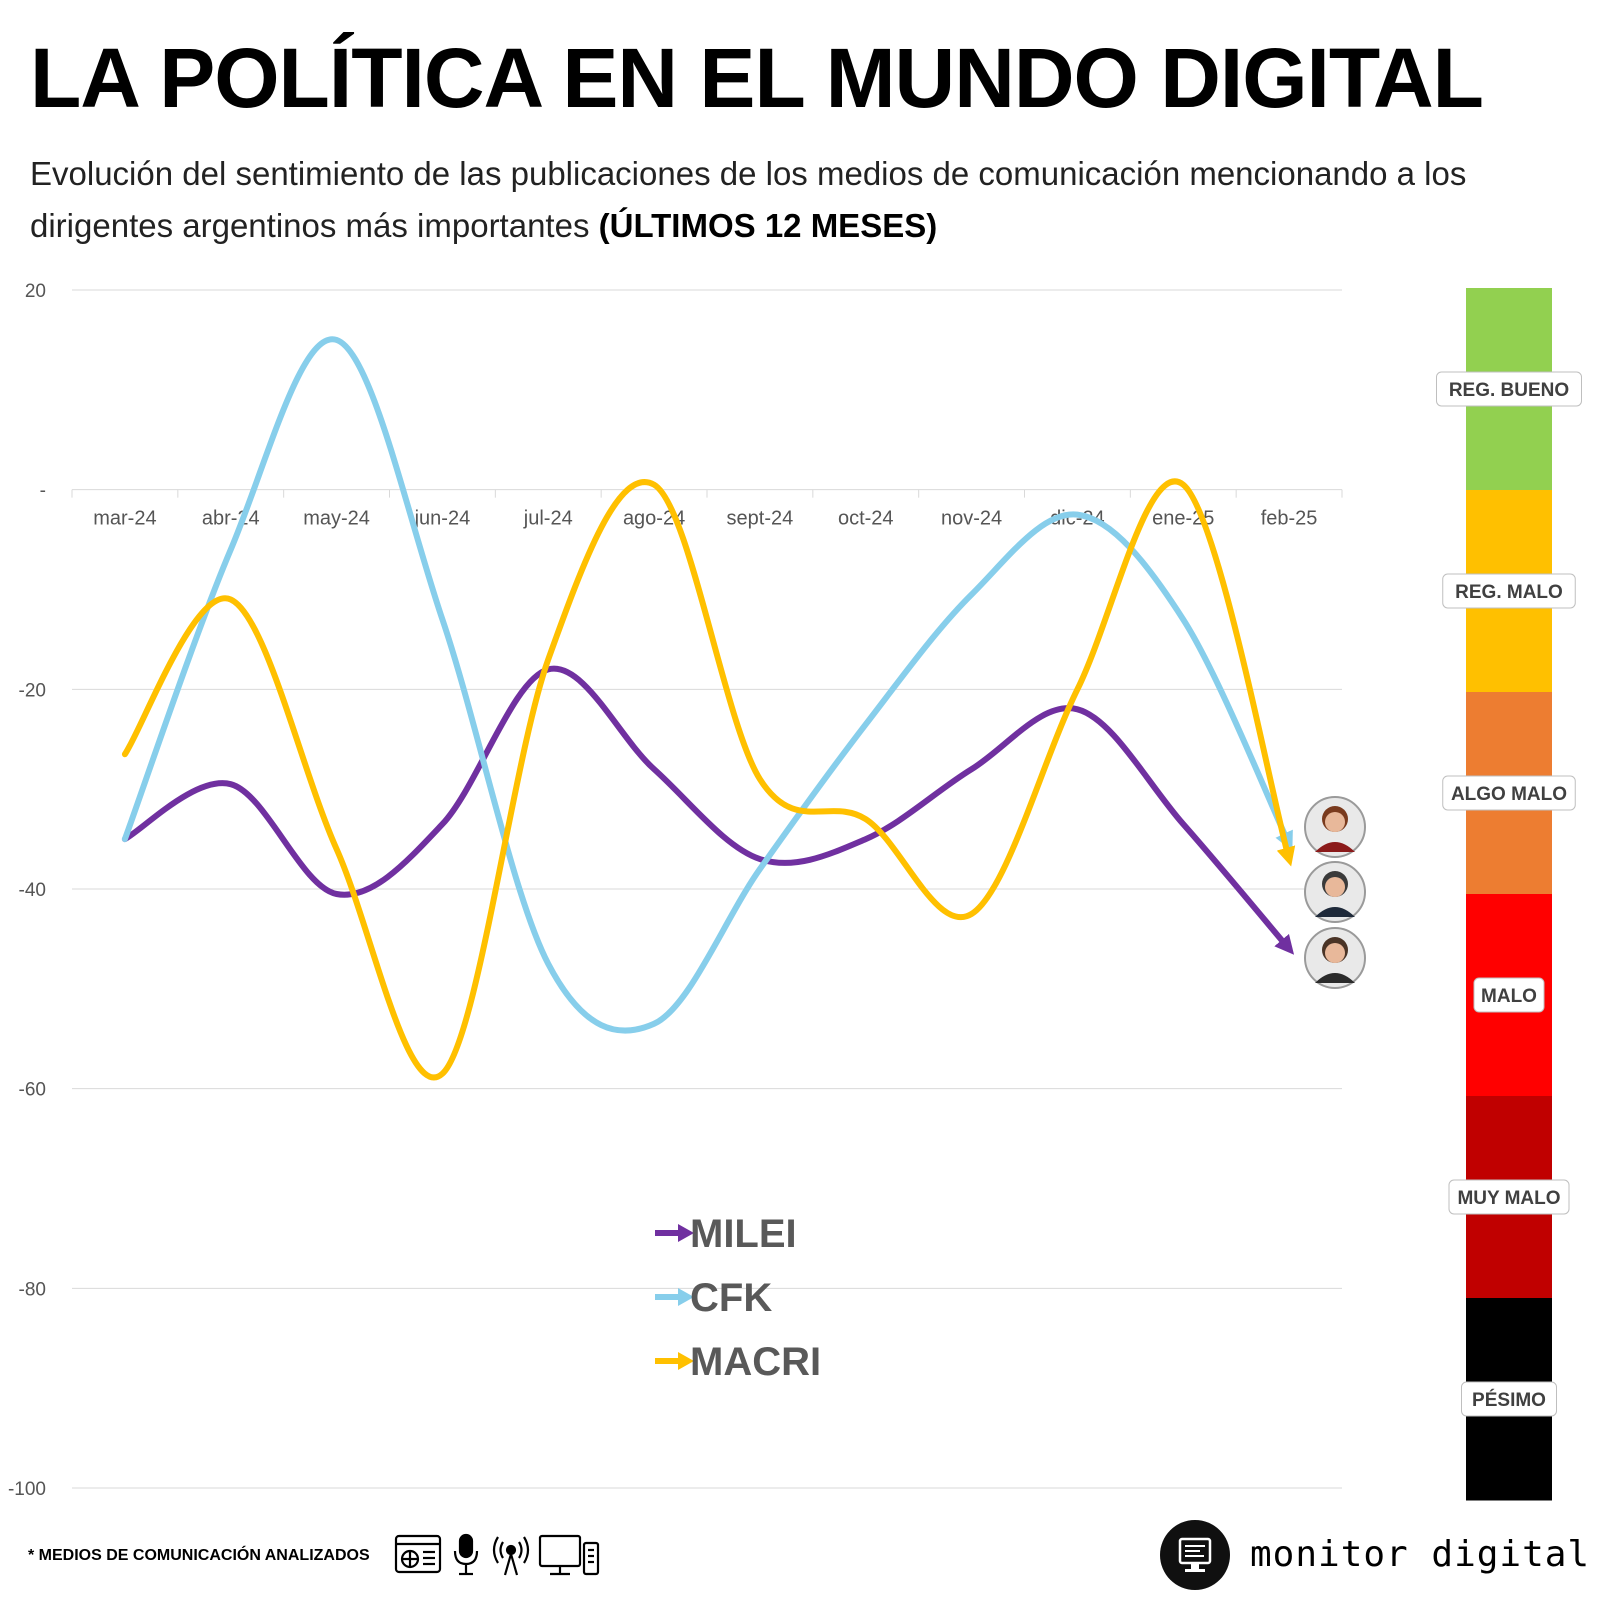 Image resolution: width=1600 pixels, height=1600 pixels. I want to click on page-title: LA POLÍTICA EN EL MUNDO DIGITAL, so click(757, 78).